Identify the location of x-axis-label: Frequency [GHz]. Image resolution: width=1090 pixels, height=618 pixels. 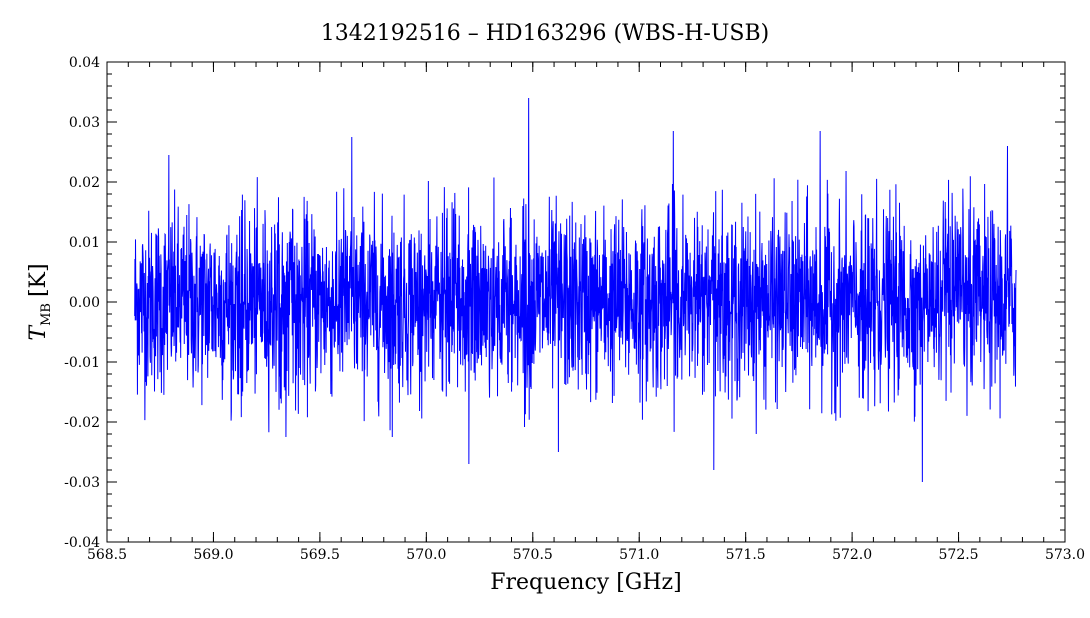
(586, 582).